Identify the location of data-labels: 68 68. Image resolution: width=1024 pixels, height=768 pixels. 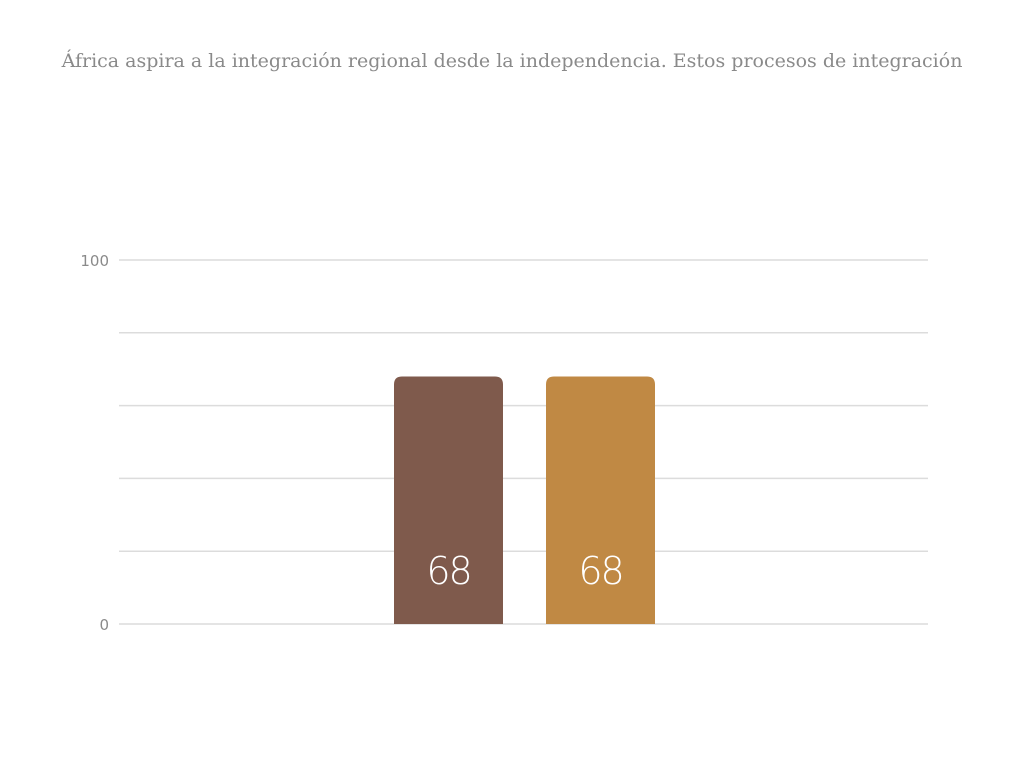
(525, 571).